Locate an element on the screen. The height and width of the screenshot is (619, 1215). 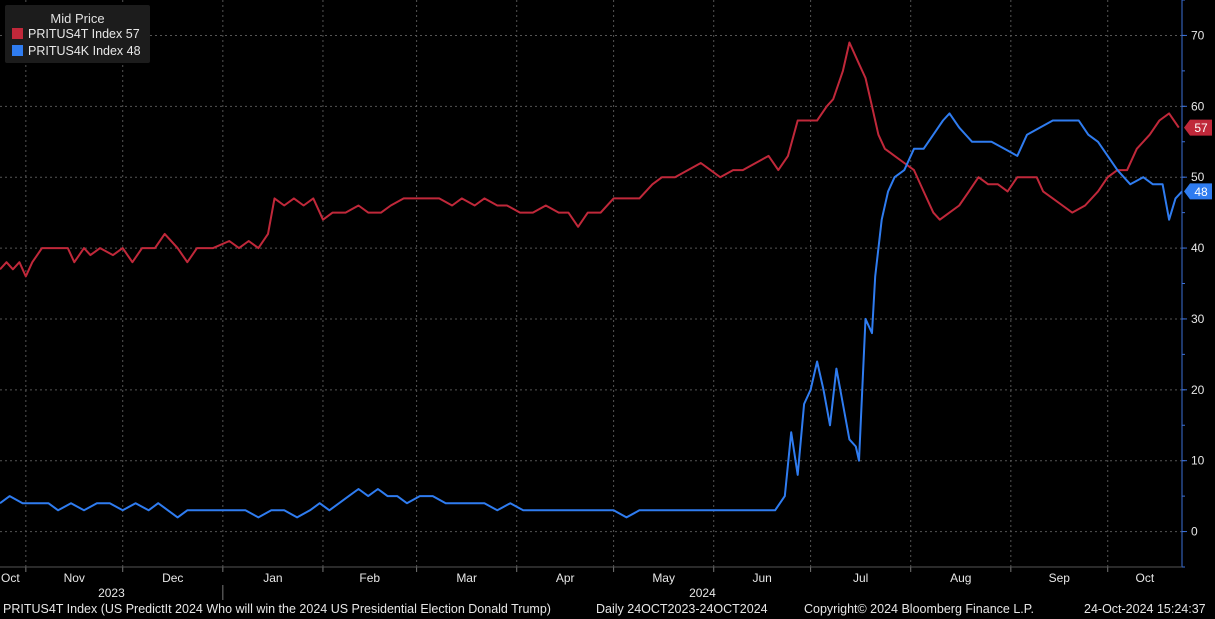
last-value-marker: 48 is located at coordinates (1198, 191).